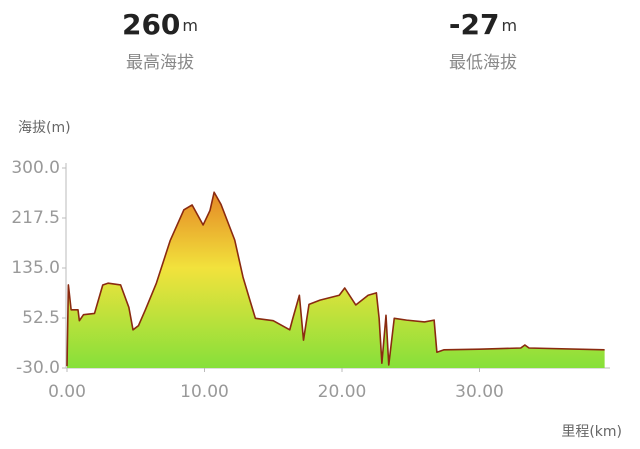 This screenshot has height=449, width=640. I want to click on x-tick-label: 10.00, so click(204, 392).